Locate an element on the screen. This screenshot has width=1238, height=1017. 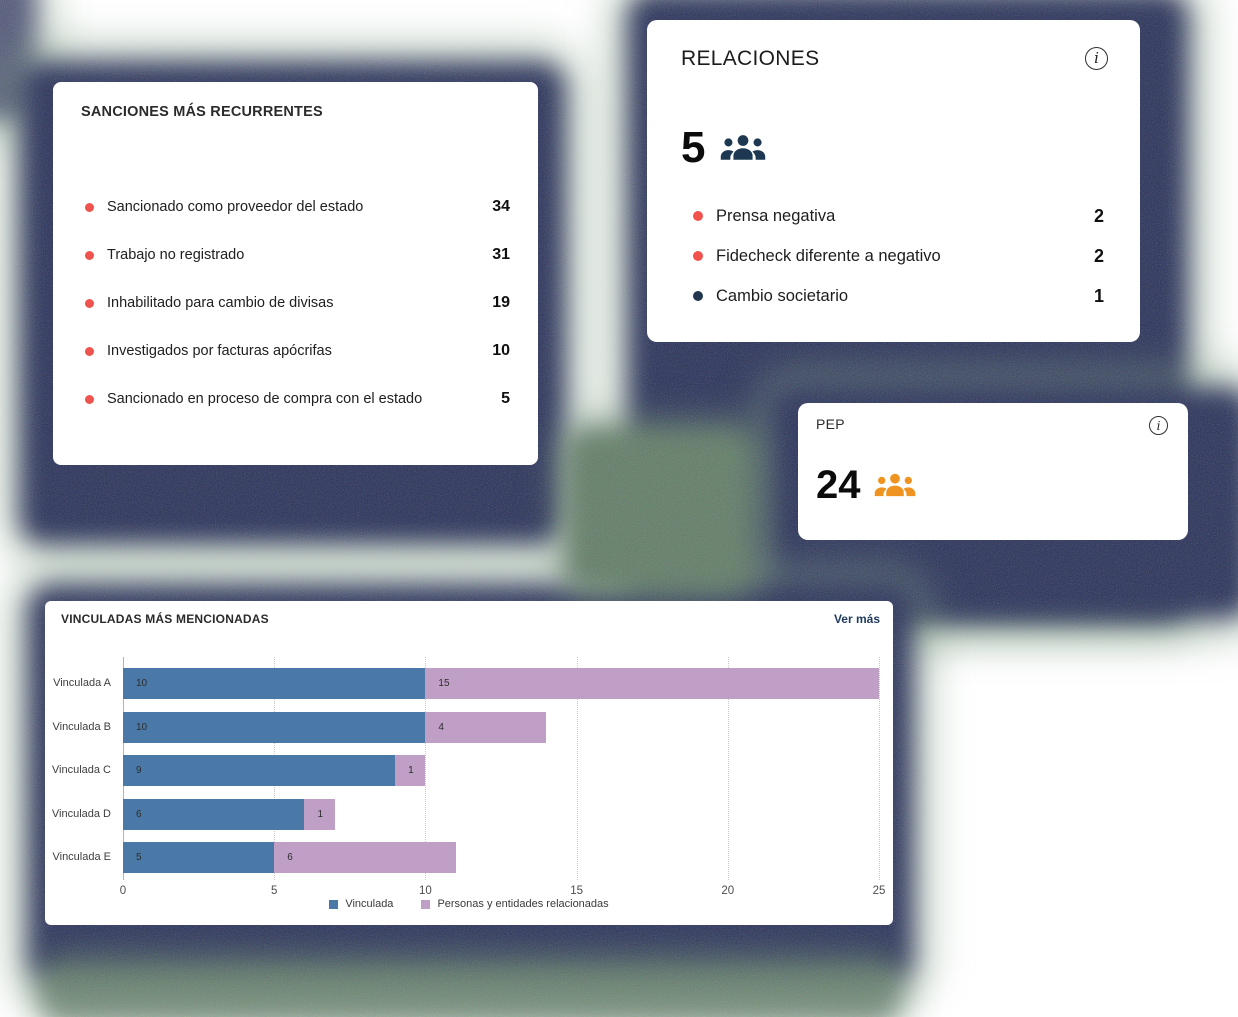
list-item: Fidecheck diferente a negativo 2 is located at coordinates (893, 256).